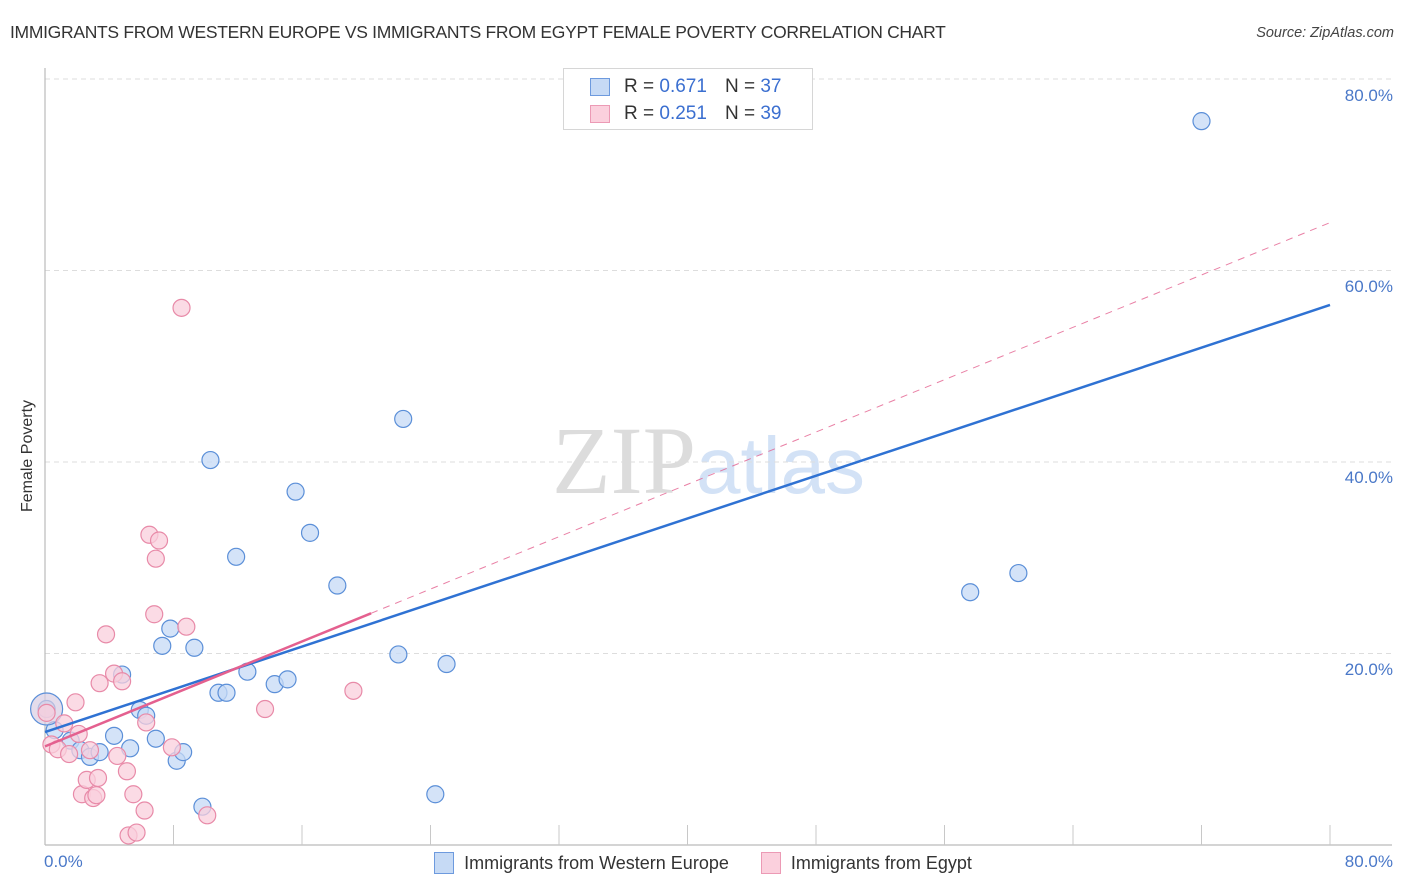 The height and width of the screenshot is (892, 1406). I want to click on stats-row-western-europe: R = 0.671 N = 37, so click(685, 87).